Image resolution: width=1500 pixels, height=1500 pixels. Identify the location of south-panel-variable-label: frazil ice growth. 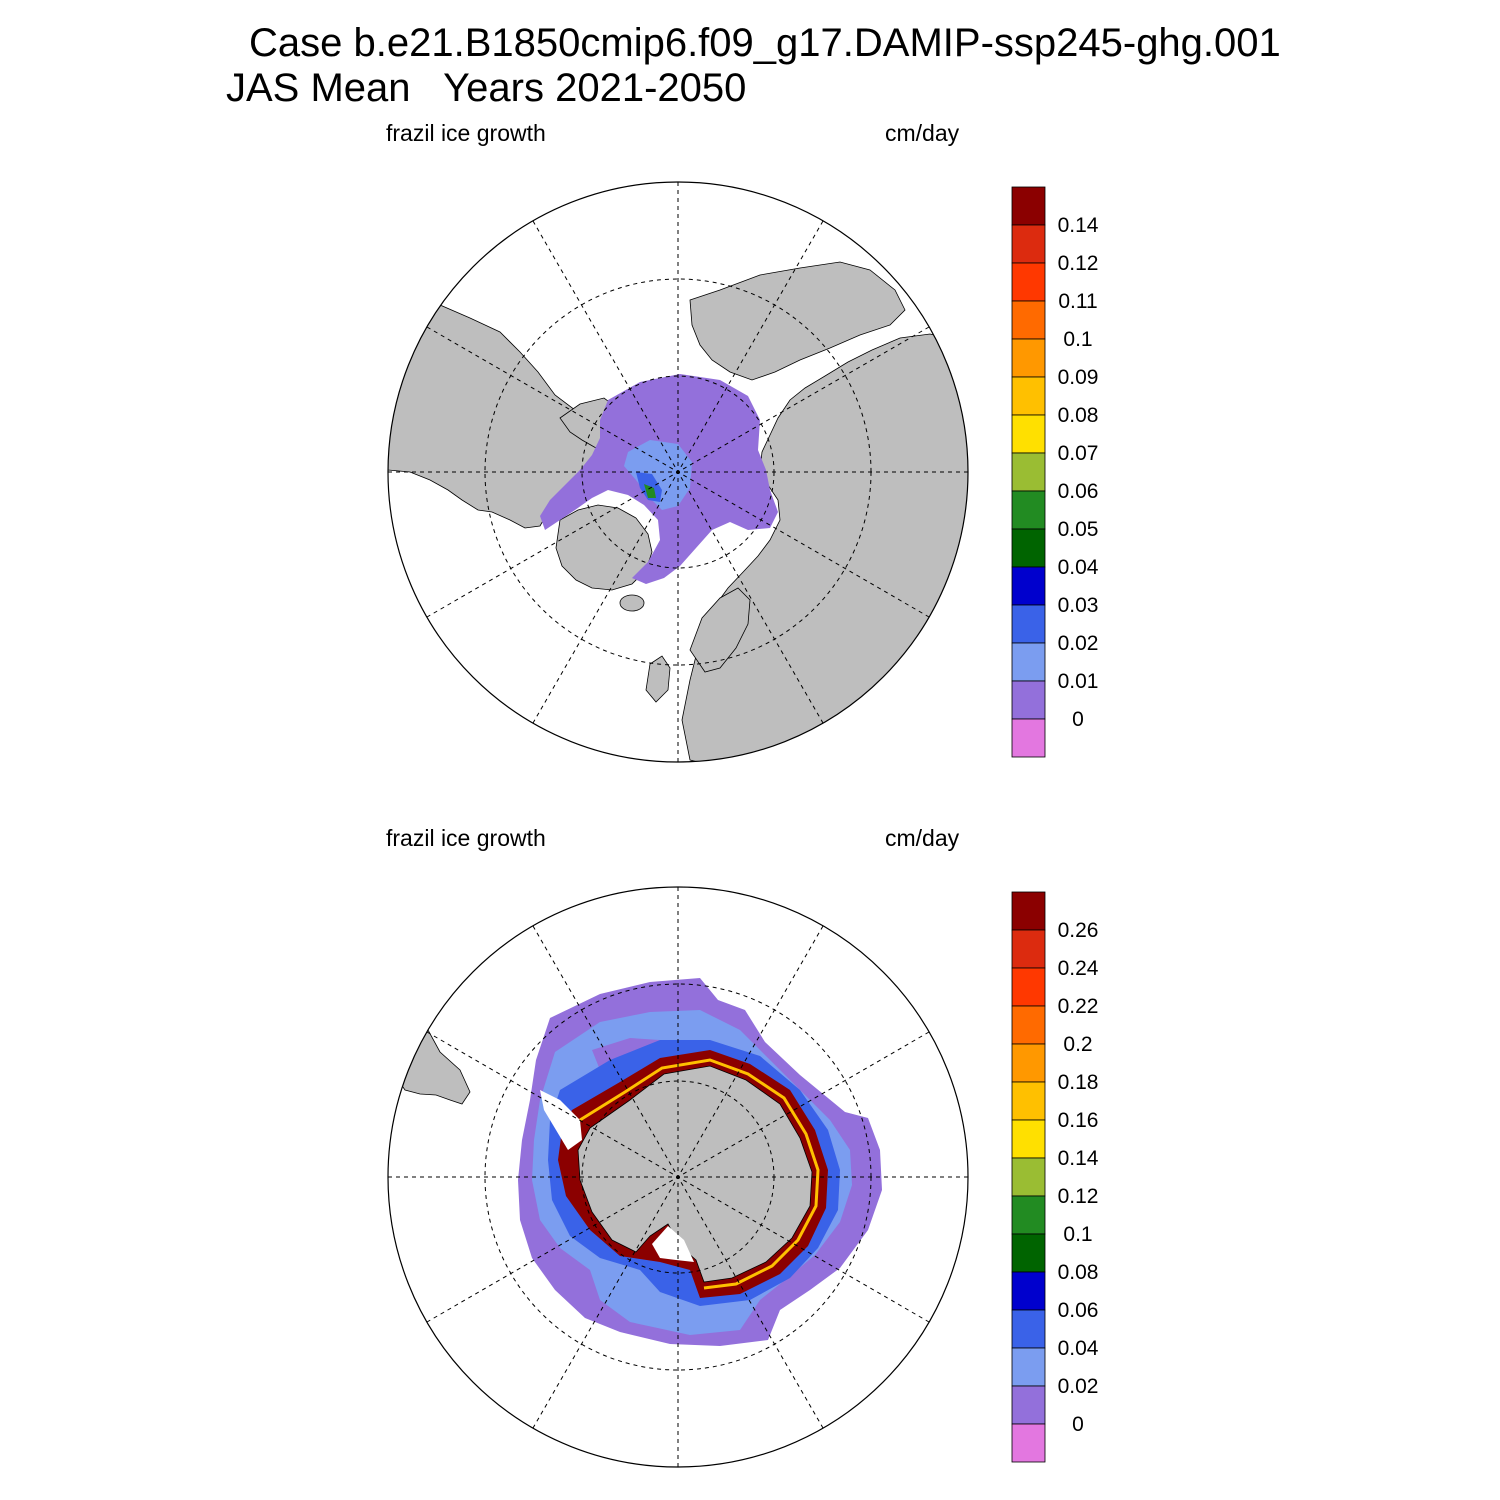
(466, 838).